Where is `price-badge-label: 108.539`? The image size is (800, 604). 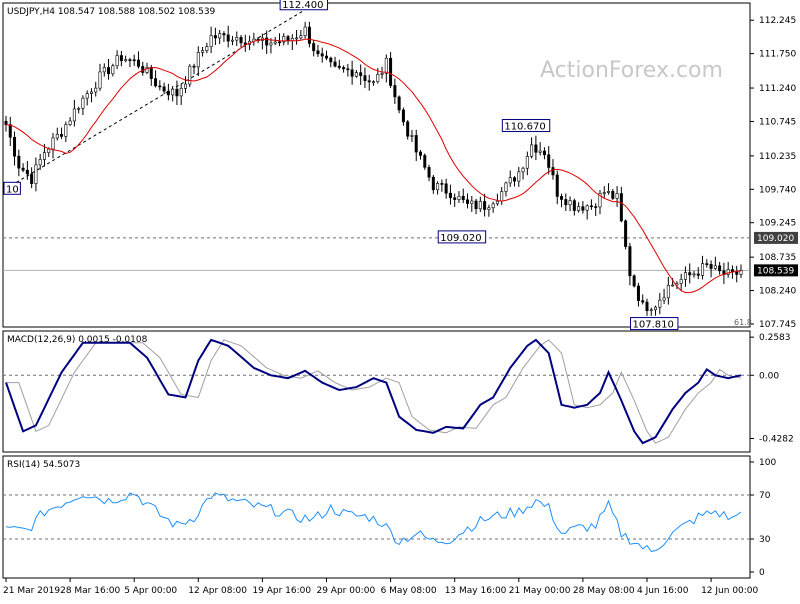 price-badge-label: 108.539 is located at coordinates (775, 271).